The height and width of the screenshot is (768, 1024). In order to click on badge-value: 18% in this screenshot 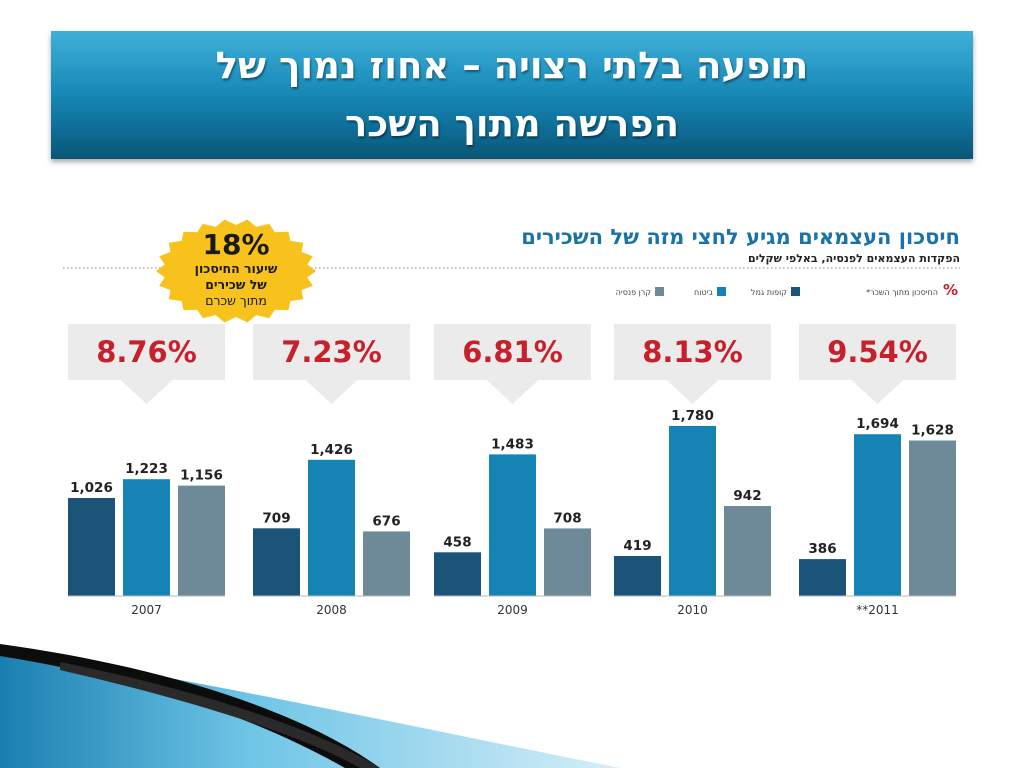, I will do `click(235, 244)`.